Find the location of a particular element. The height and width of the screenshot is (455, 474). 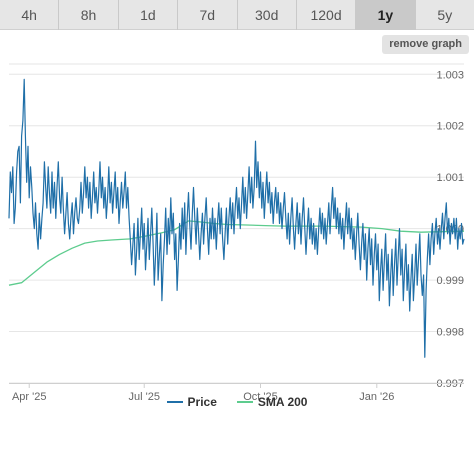

y-tick-label: 1.003 is located at coordinates (450, 75).